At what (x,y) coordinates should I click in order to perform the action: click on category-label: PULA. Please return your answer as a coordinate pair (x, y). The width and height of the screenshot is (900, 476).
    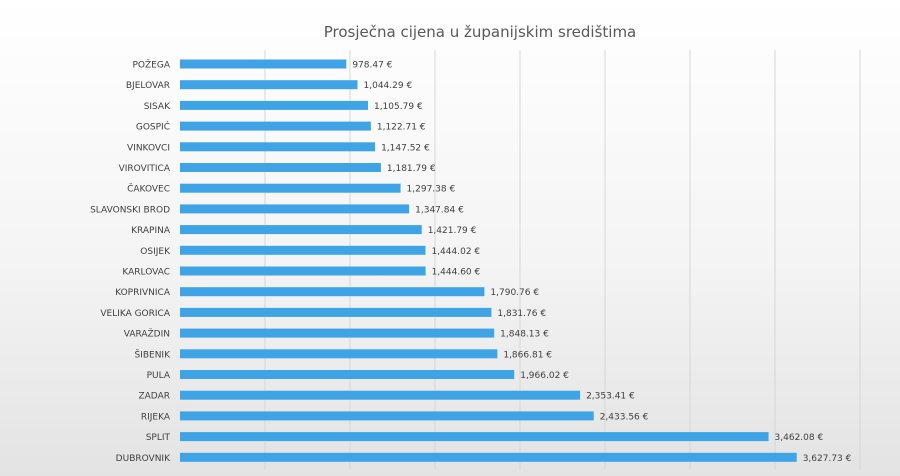
    Looking at the image, I should click on (159, 376).